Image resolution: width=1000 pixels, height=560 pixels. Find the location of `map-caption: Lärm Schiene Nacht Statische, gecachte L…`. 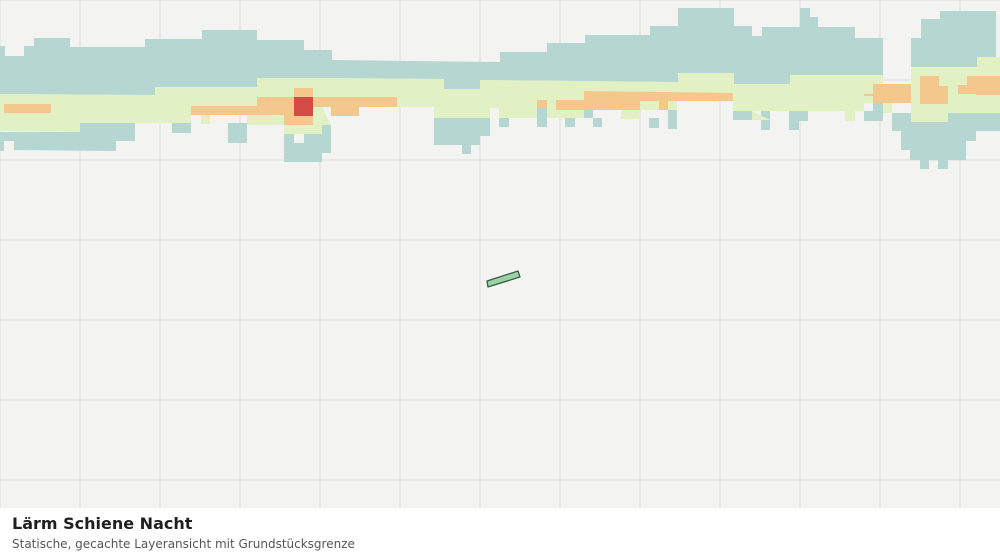

map-caption: Lärm Schiene Nacht Statische, gecachte L… is located at coordinates (500, 534).